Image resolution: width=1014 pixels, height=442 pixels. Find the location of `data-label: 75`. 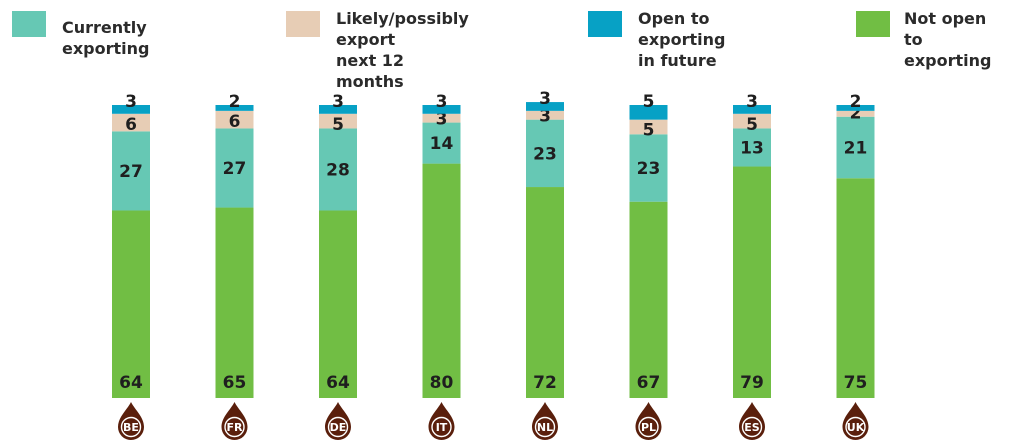

data-label: 75 is located at coordinates (856, 383).